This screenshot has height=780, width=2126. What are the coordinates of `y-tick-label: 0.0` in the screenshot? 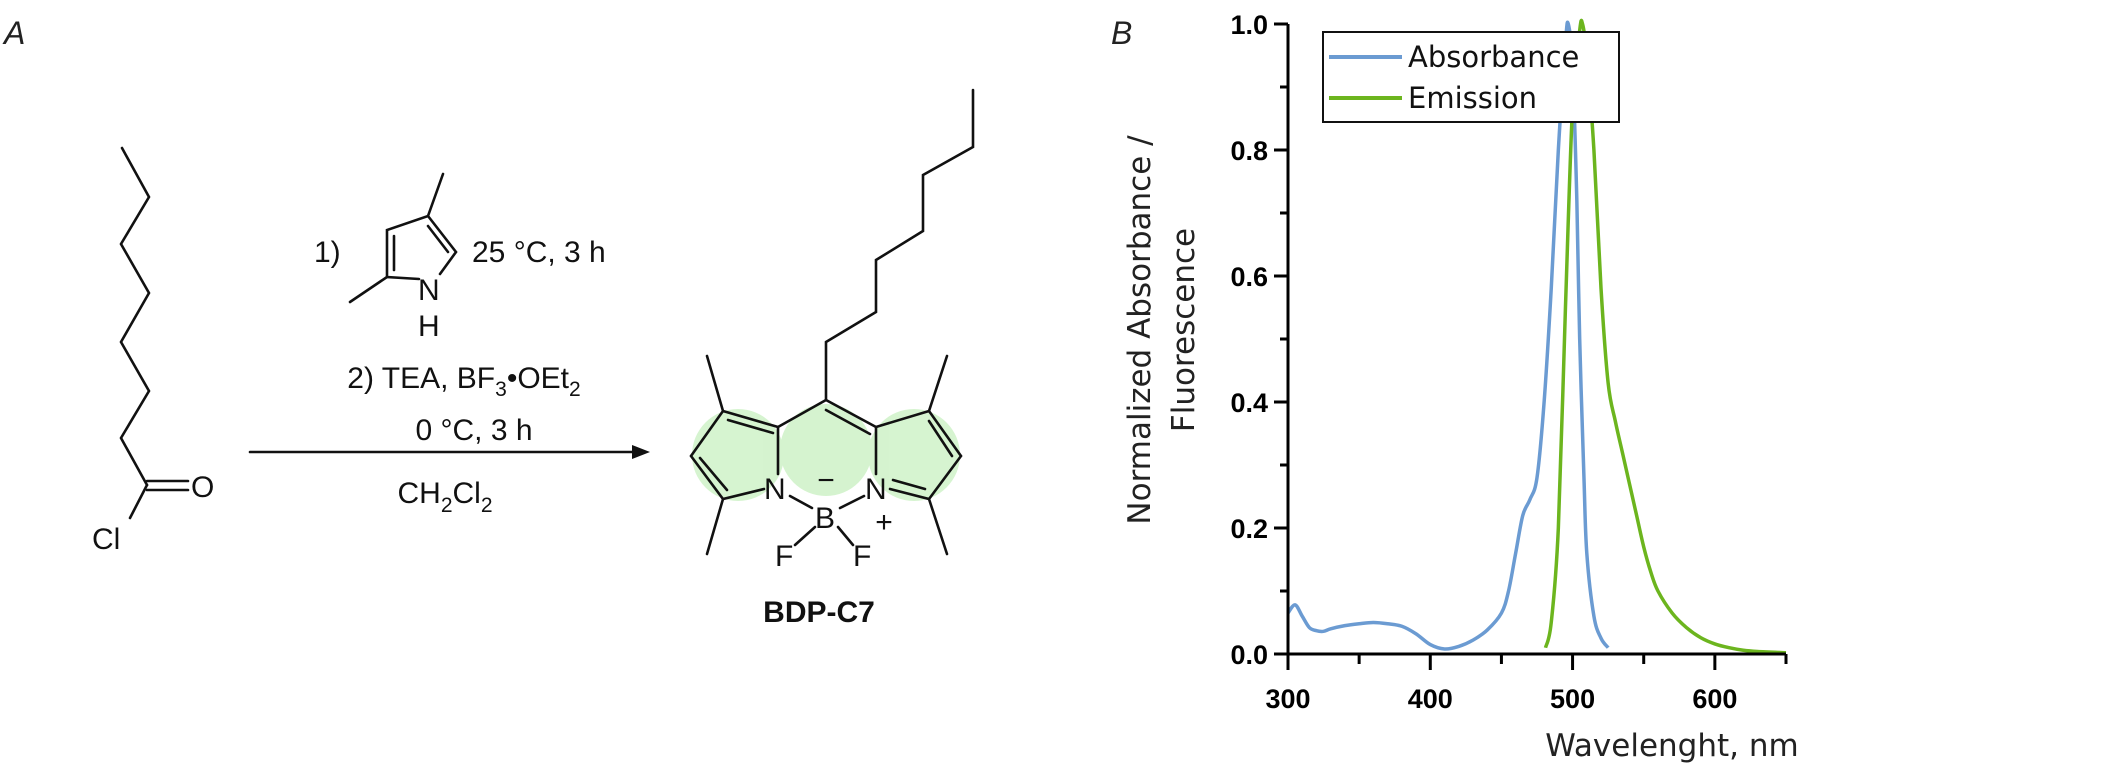 It's located at (1249, 655).